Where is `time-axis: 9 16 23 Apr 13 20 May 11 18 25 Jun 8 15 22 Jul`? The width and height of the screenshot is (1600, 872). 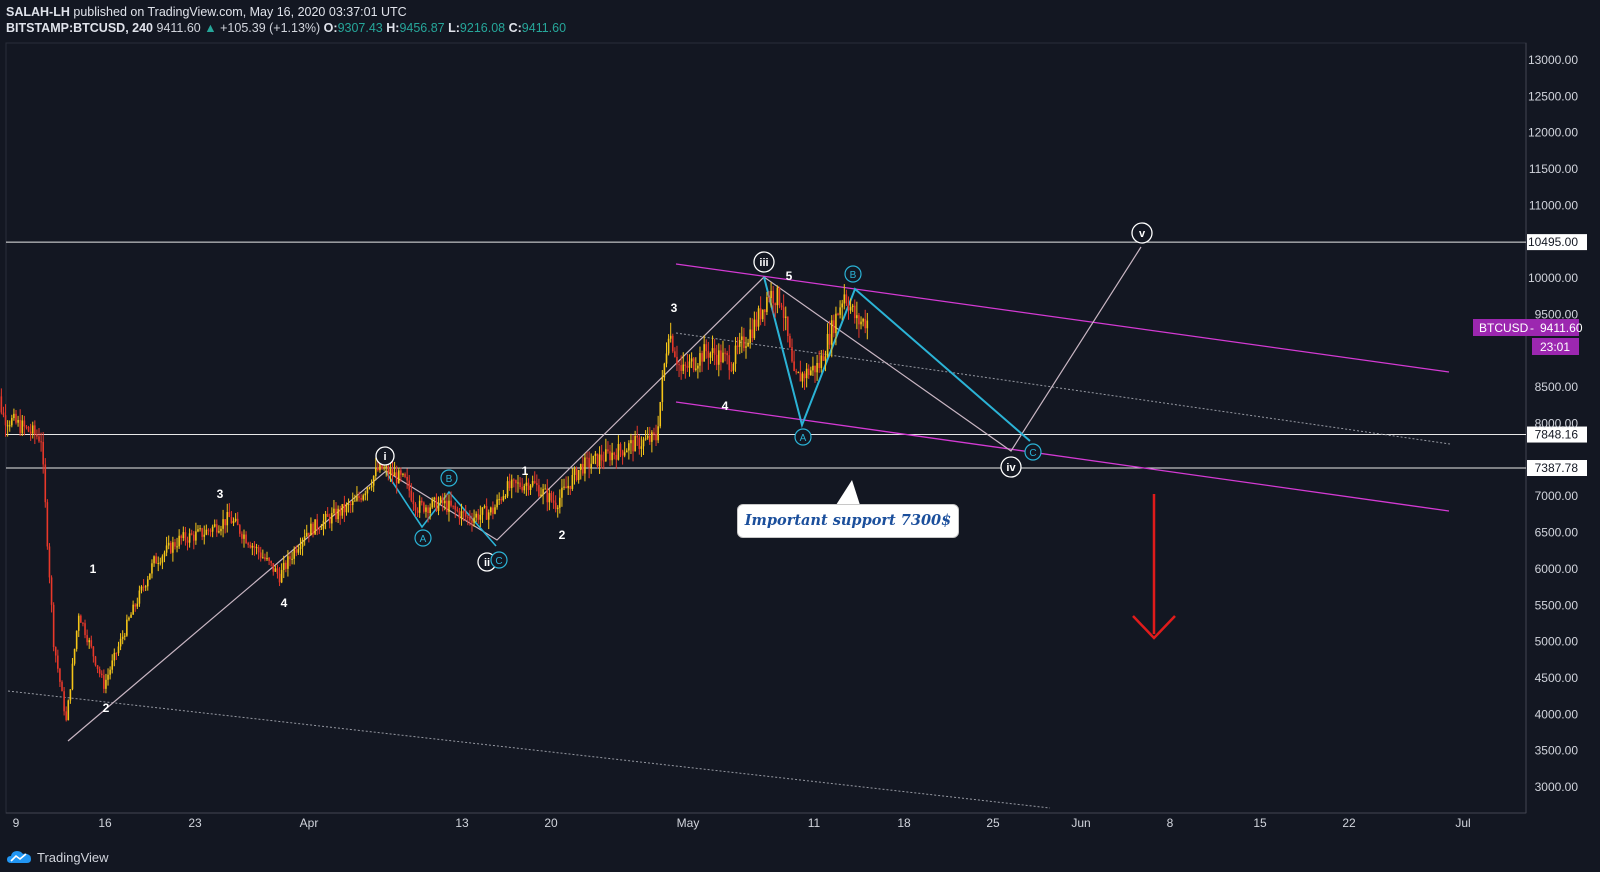
time-axis: 9 16 23 Apr 13 20 May 11 18 25 Jun 8 15 22 Jul is located at coordinates (742, 823).